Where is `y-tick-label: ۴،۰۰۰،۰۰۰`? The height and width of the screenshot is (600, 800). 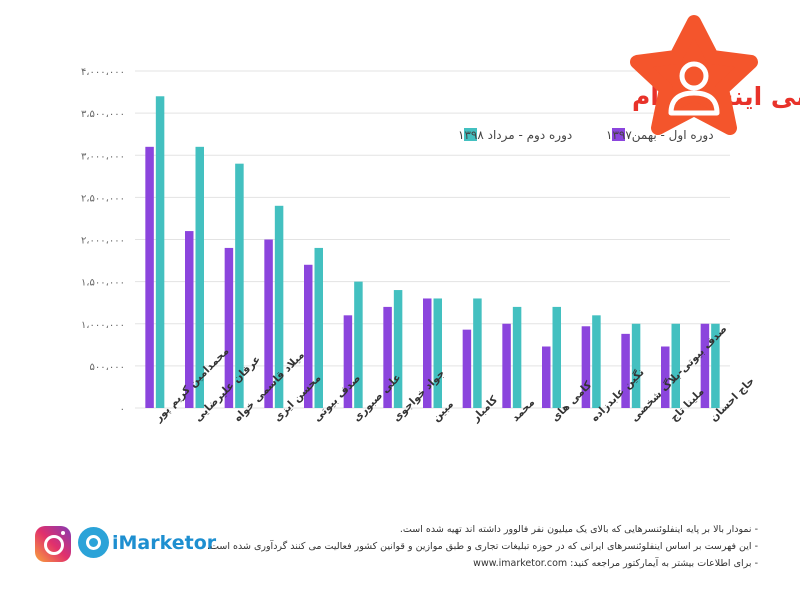
y-tick-label: ۴،۰۰۰،۰۰۰ is located at coordinates (103, 72).